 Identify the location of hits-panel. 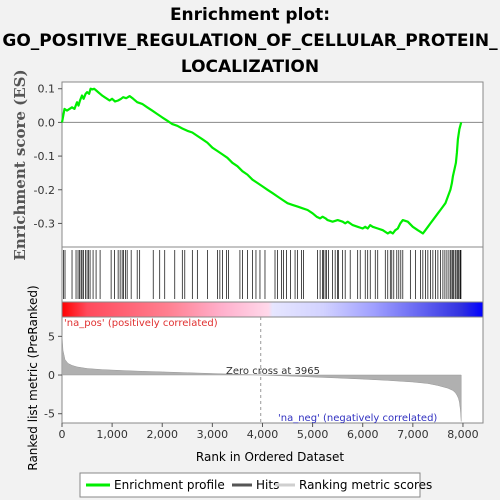
(272, 274).